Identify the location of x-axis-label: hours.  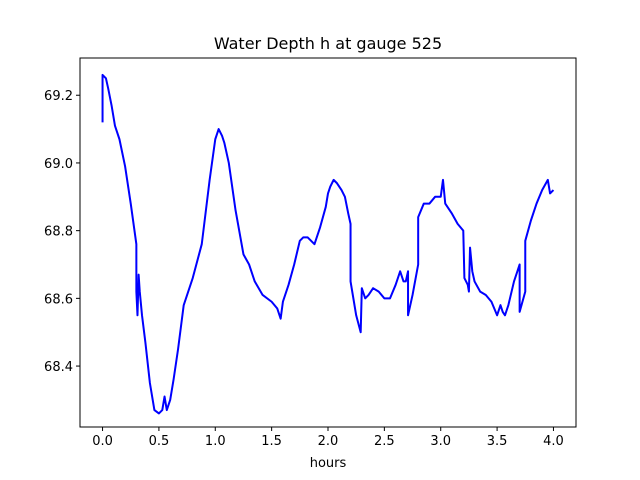
(328, 463).